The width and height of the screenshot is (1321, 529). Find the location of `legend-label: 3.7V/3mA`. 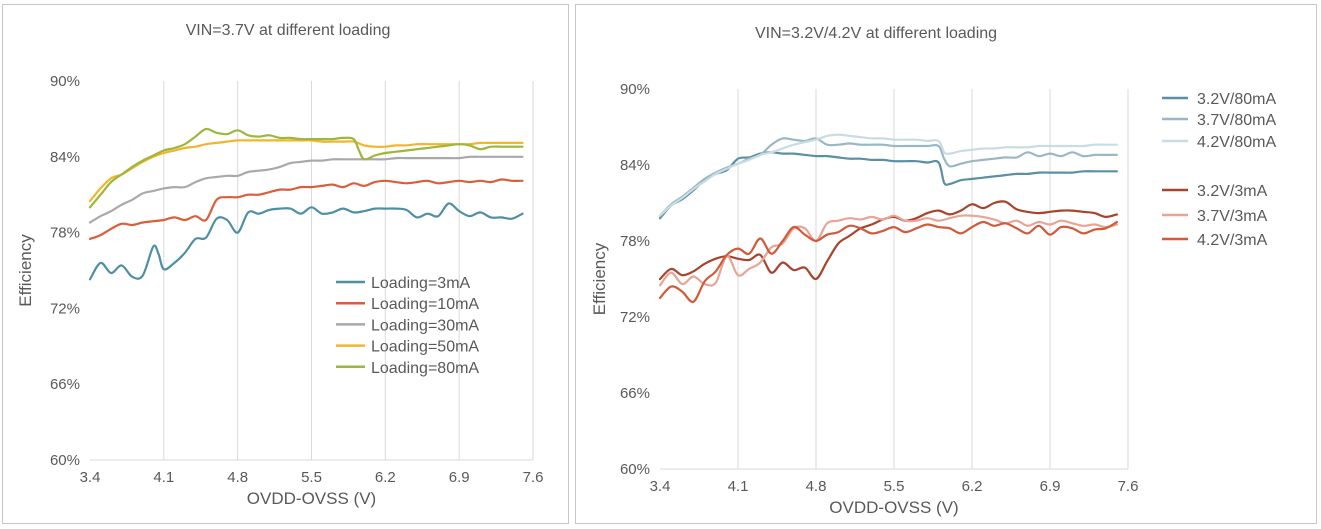

legend-label: 3.7V/3mA is located at coordinates (1232, 216).